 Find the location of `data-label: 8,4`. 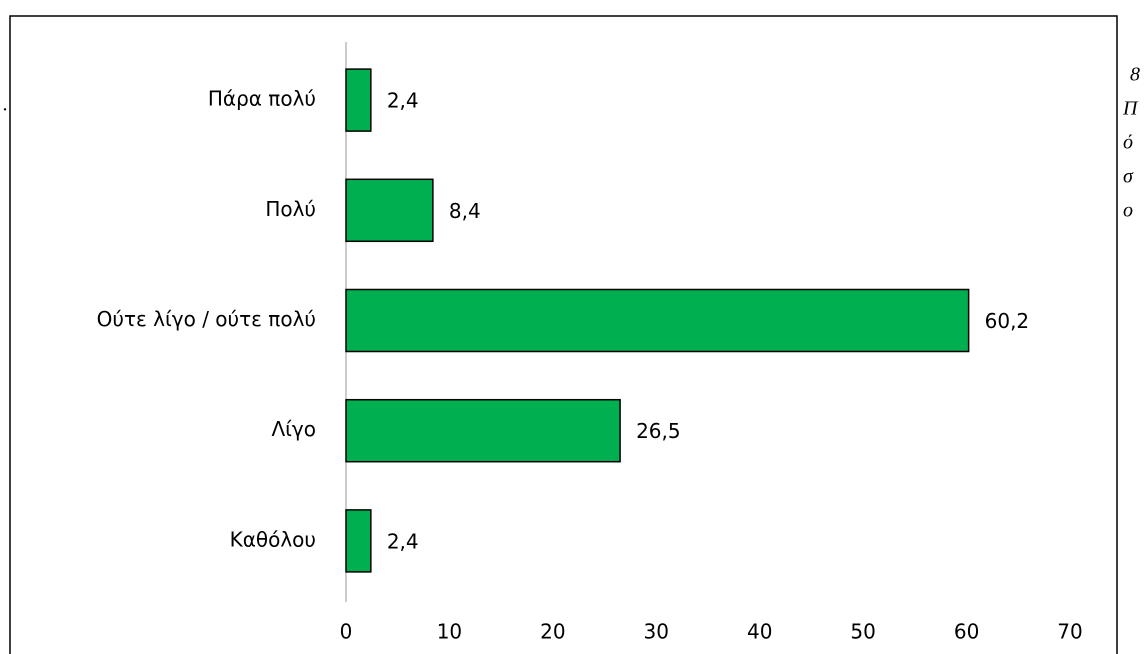

data-label: 8,4 is located at coordinates (465, 211).